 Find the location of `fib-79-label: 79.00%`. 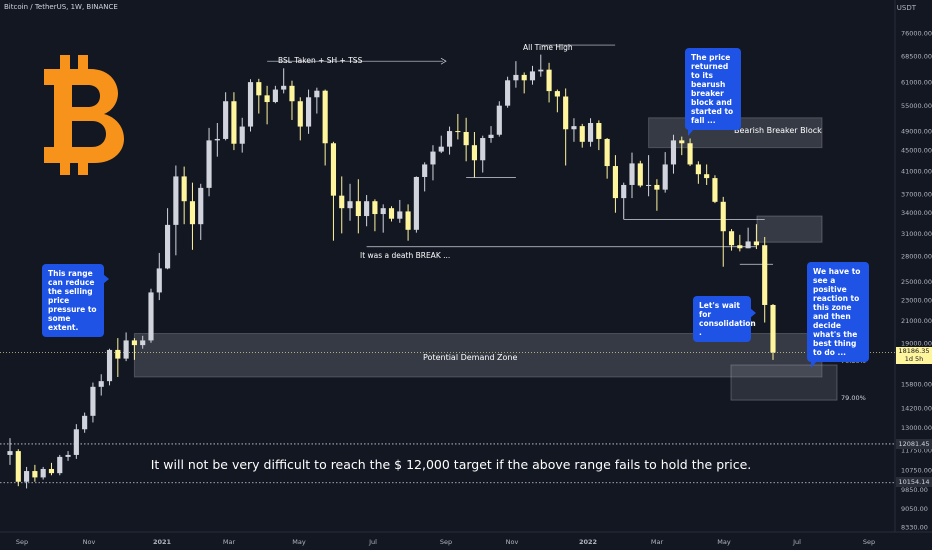

fib-79-label: 79.00% is located at coordinates (853, 398).